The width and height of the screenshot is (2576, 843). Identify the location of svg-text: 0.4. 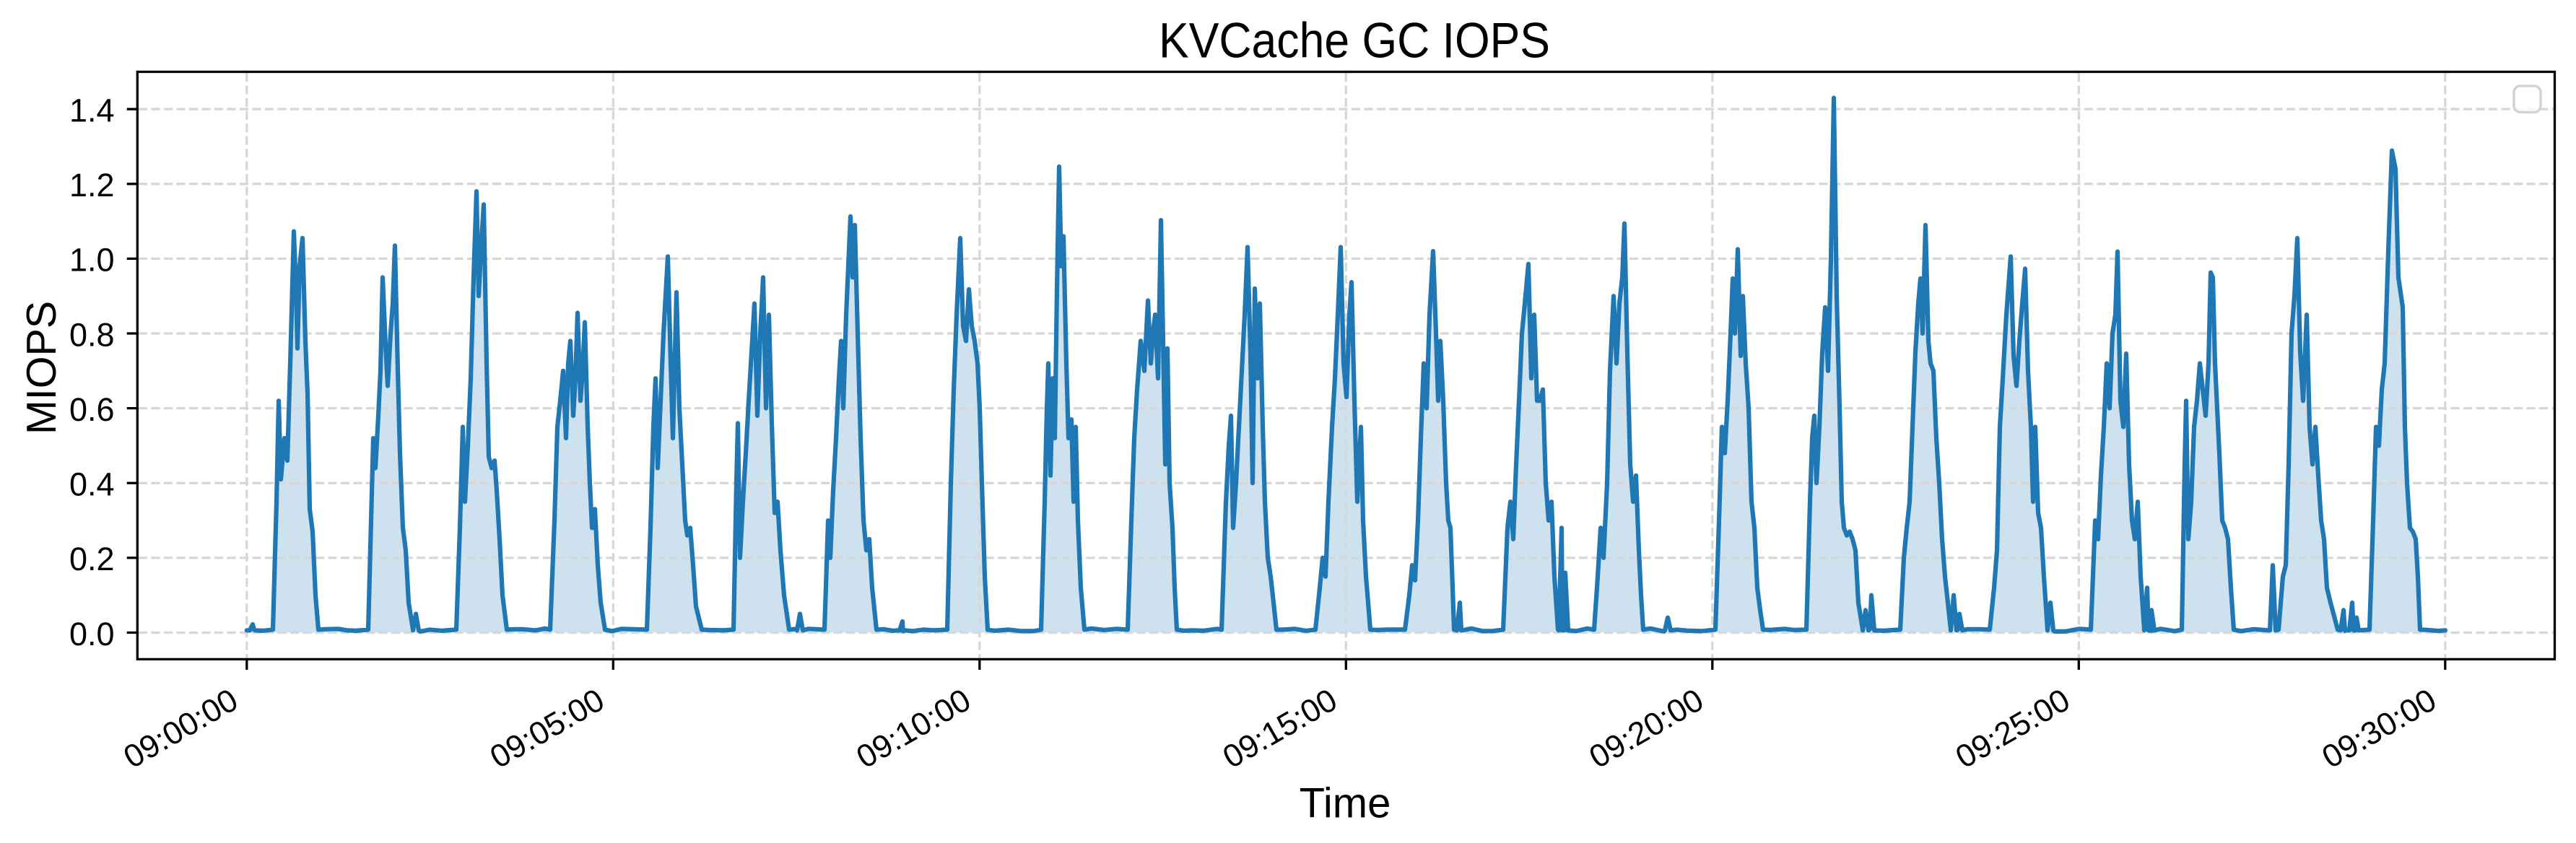
(92, 484).